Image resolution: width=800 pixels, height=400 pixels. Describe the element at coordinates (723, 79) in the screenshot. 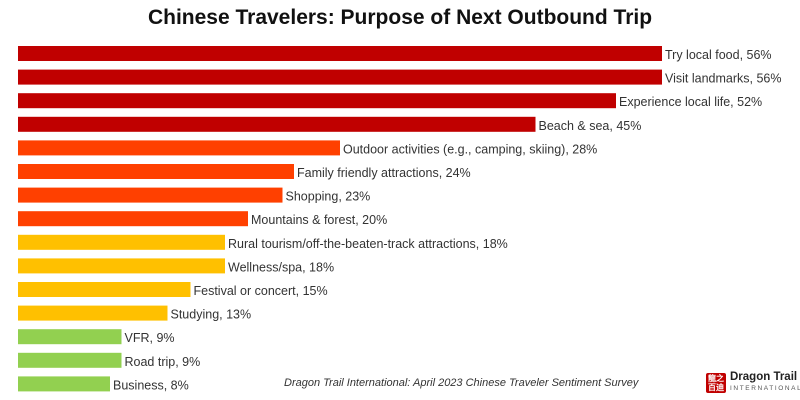

I see `bar-label: Visit landmarks, 56%` at that location.